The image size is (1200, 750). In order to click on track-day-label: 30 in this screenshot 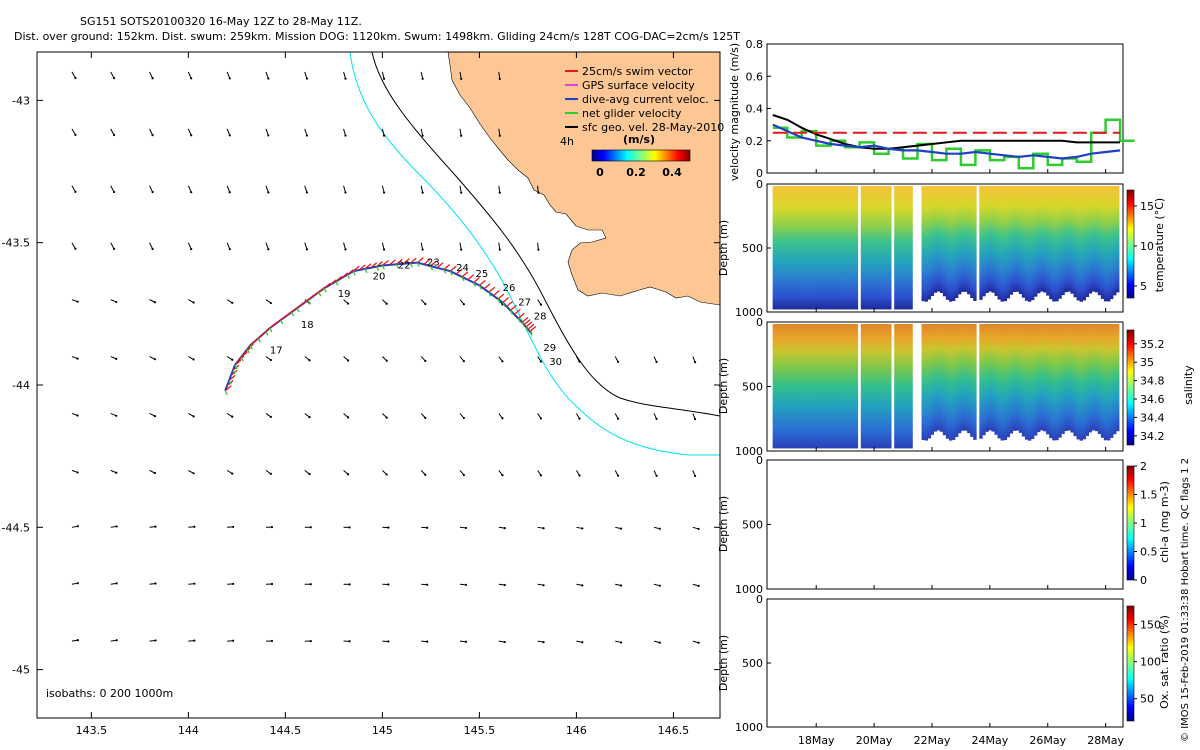, I will do `click(555, 362)`.